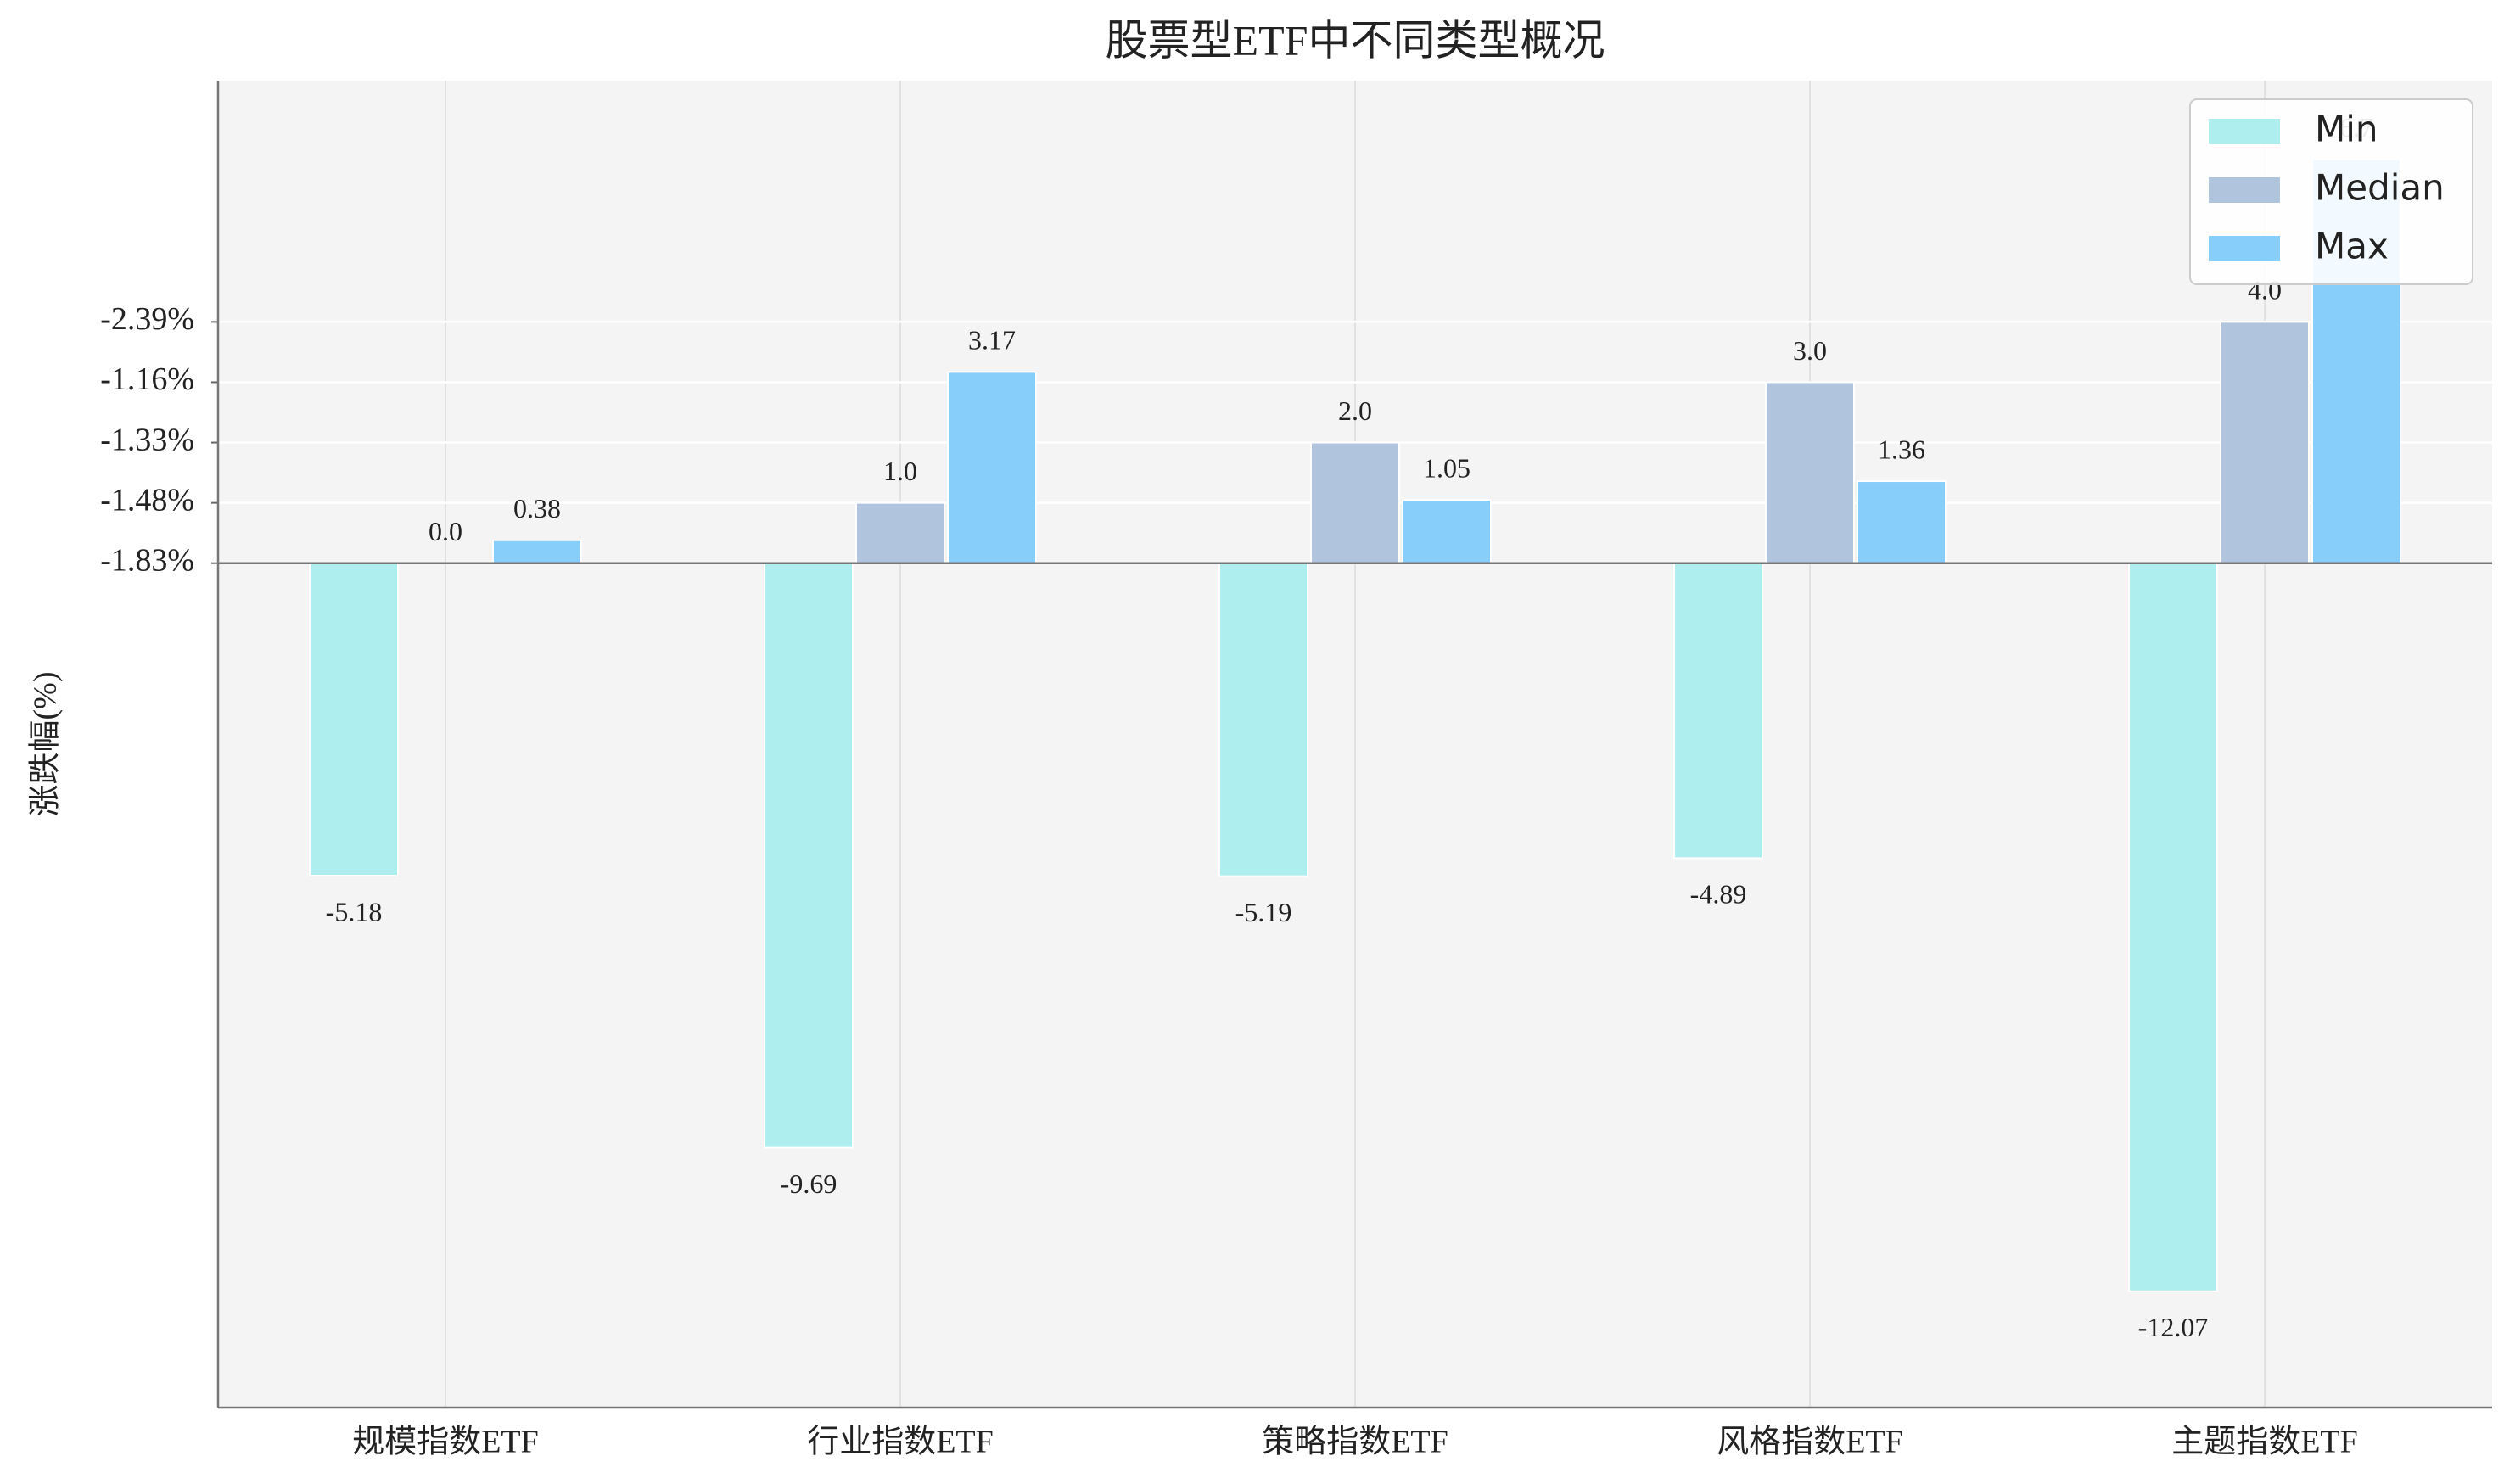 The image size is (2504, 1484). Describe the element at coordinates (1810, 1442) in the screenshot. I see `x-tick-label: 风格指数ETF` at that location.